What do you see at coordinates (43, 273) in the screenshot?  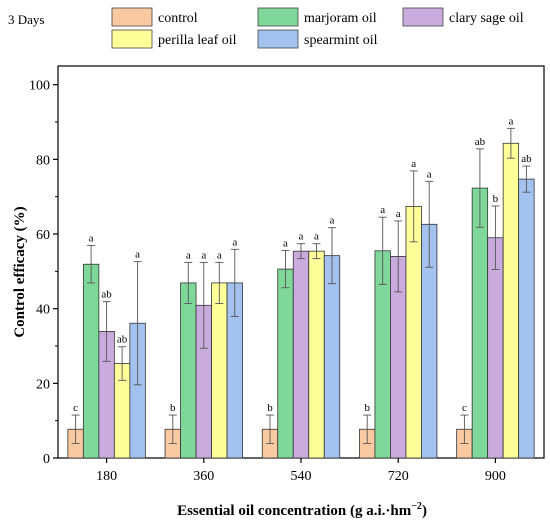 I see `y-axis: 0 20 40 60 80 100` at bounding box center [43, 273].